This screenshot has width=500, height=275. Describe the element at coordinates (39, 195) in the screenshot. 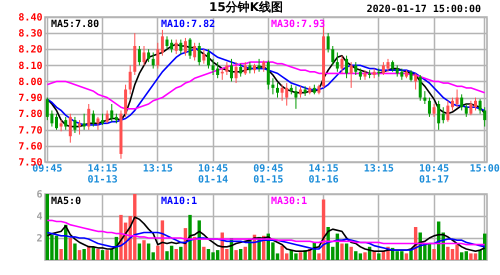

I see `y-tick-label: 6` at that location.